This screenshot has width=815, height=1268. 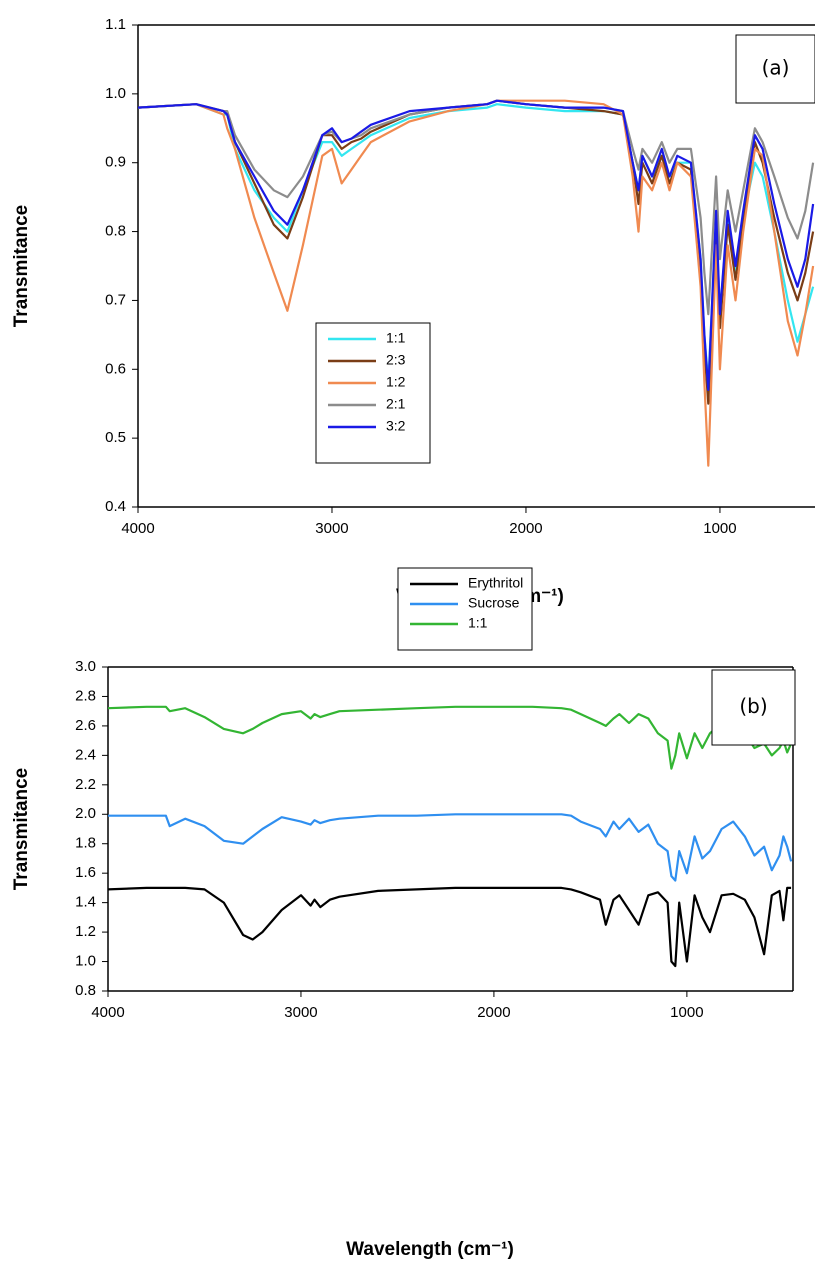 I want to click on y-tick-label: 2.6, so click(x=85, y=725).